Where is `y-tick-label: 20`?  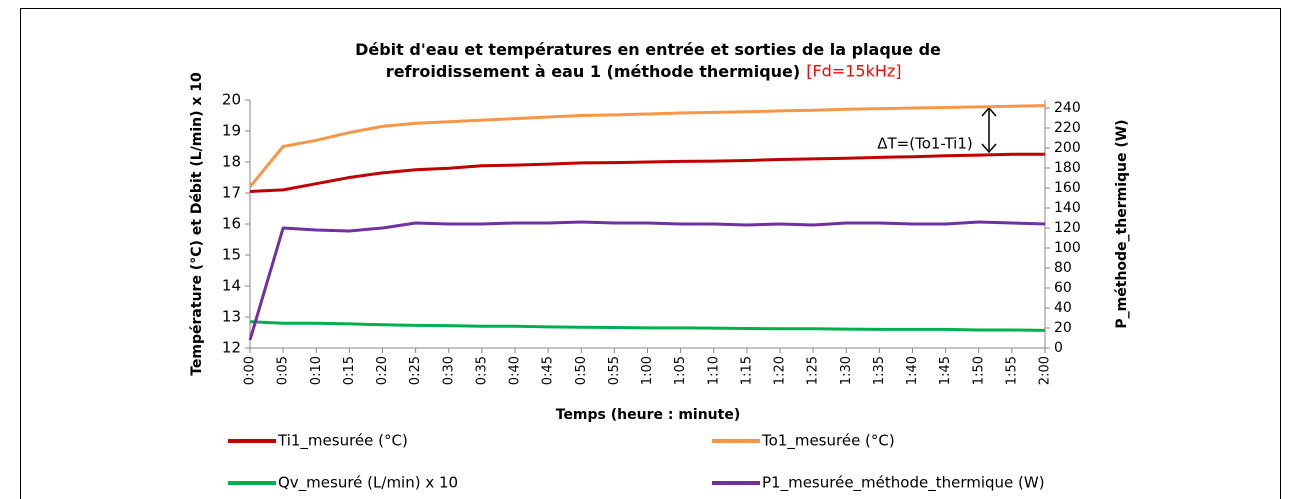 y-tick-label: 20 is located at coordinates (231, 100).